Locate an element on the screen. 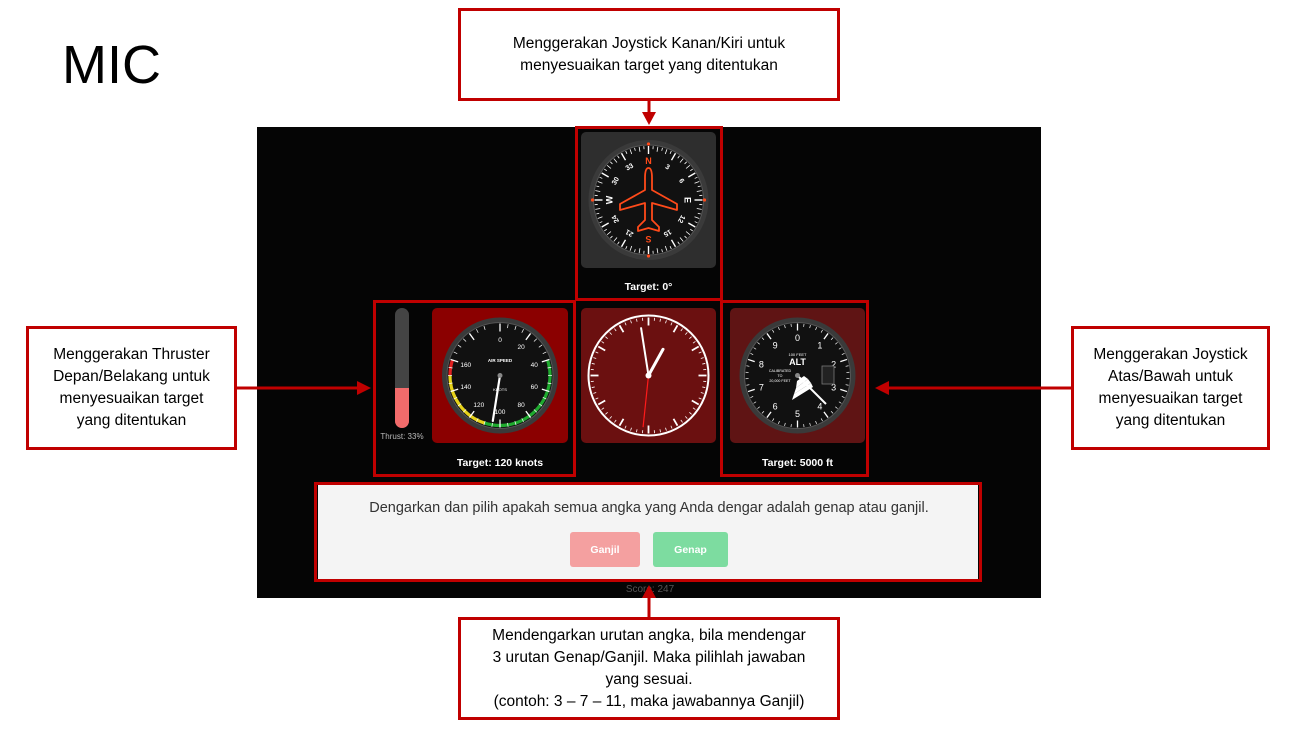  clock-hub is located at coordinates (648, 375).